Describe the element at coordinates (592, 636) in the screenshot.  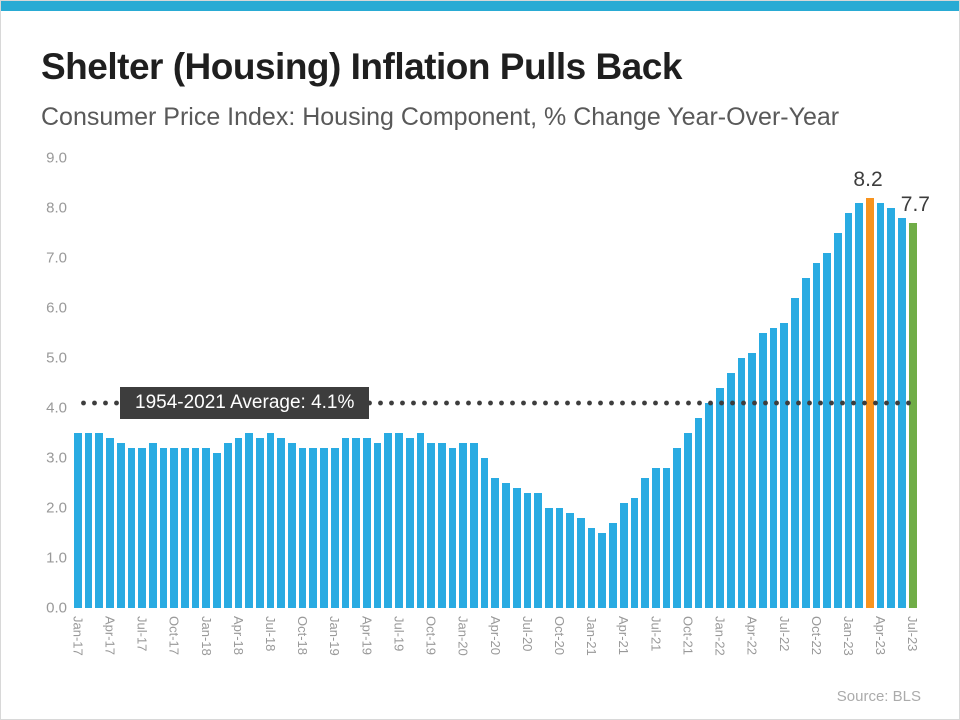
I see `x-tick-label: Jan-21` at that location.